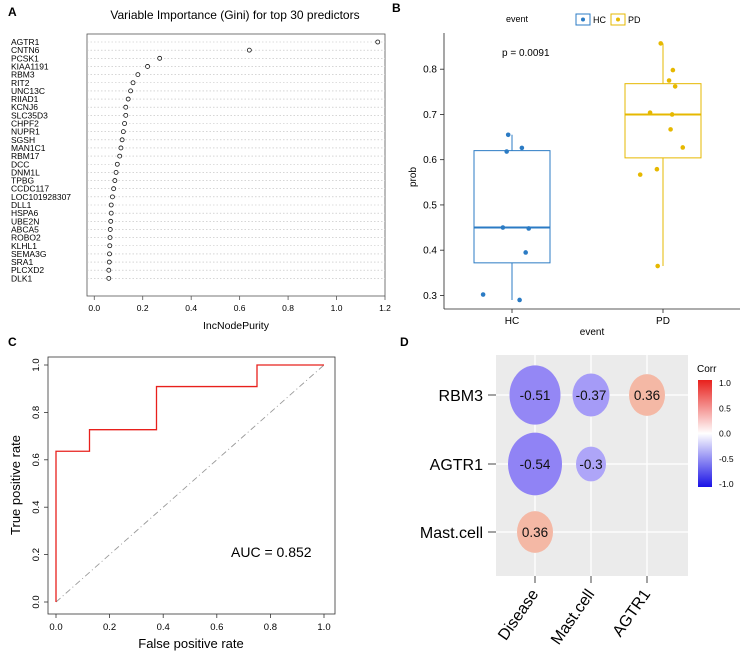 This screenshot has height=652, width=756. Describe the element at coordinates (28, 254) in the screenshot. I see `gene-label: SEMA3G` at that location.